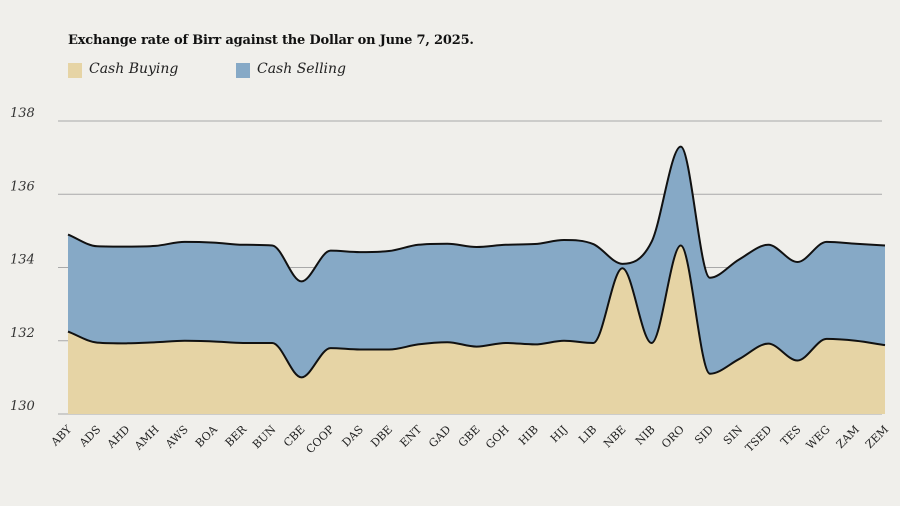 Image resolution: width=900 pixels, height=506 pixels. Describe the element at coordinates (89, 436) in the screenshot. I see `x-tick-label-ads: ADS` at that location.